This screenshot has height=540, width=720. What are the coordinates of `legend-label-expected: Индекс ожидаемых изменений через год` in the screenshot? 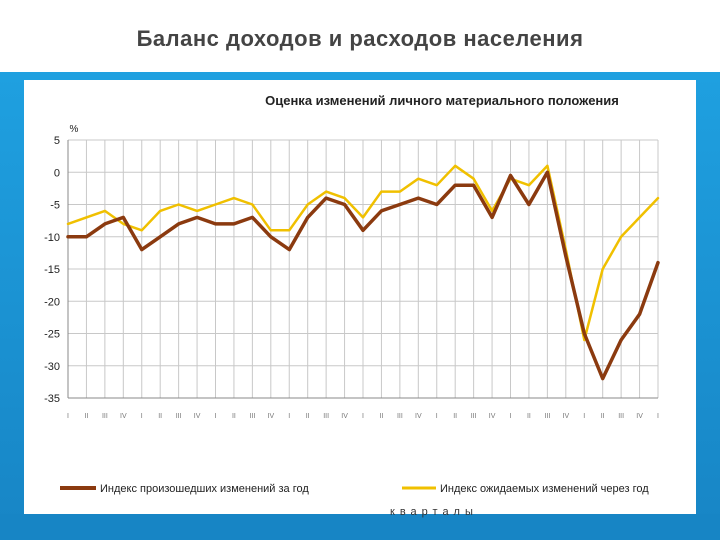 It's located at (544, 489).